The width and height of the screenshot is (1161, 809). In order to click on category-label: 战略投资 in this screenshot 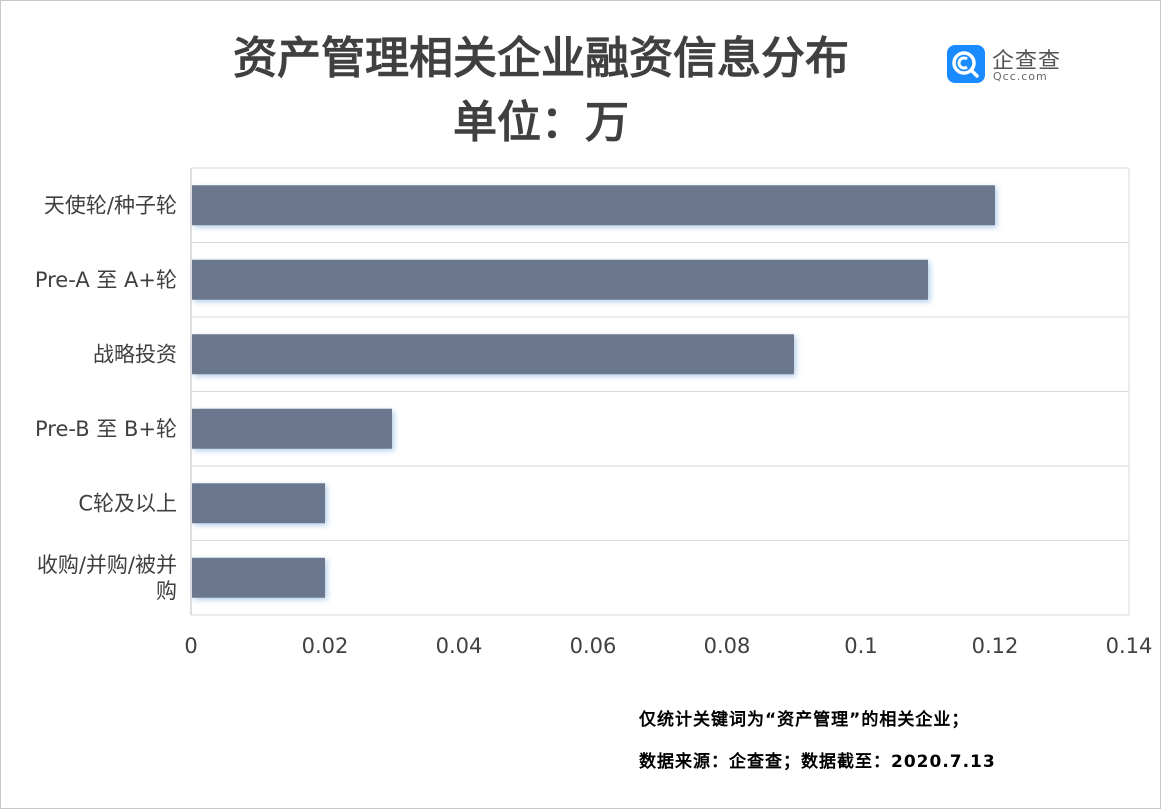, I will do `click(135, 354)`.